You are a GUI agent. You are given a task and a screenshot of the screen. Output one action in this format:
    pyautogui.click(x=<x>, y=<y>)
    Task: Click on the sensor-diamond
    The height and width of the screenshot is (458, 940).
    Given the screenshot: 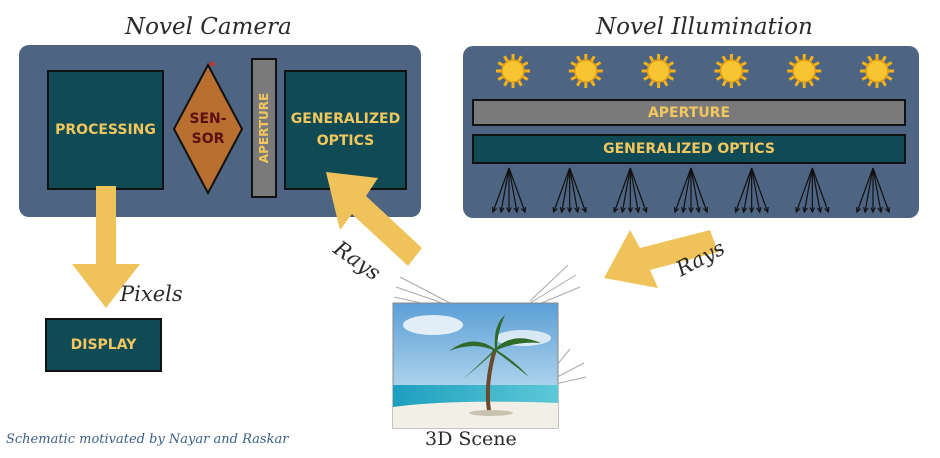 What is the action you would take?
    pyautogui.click(x=208, y=128)
    